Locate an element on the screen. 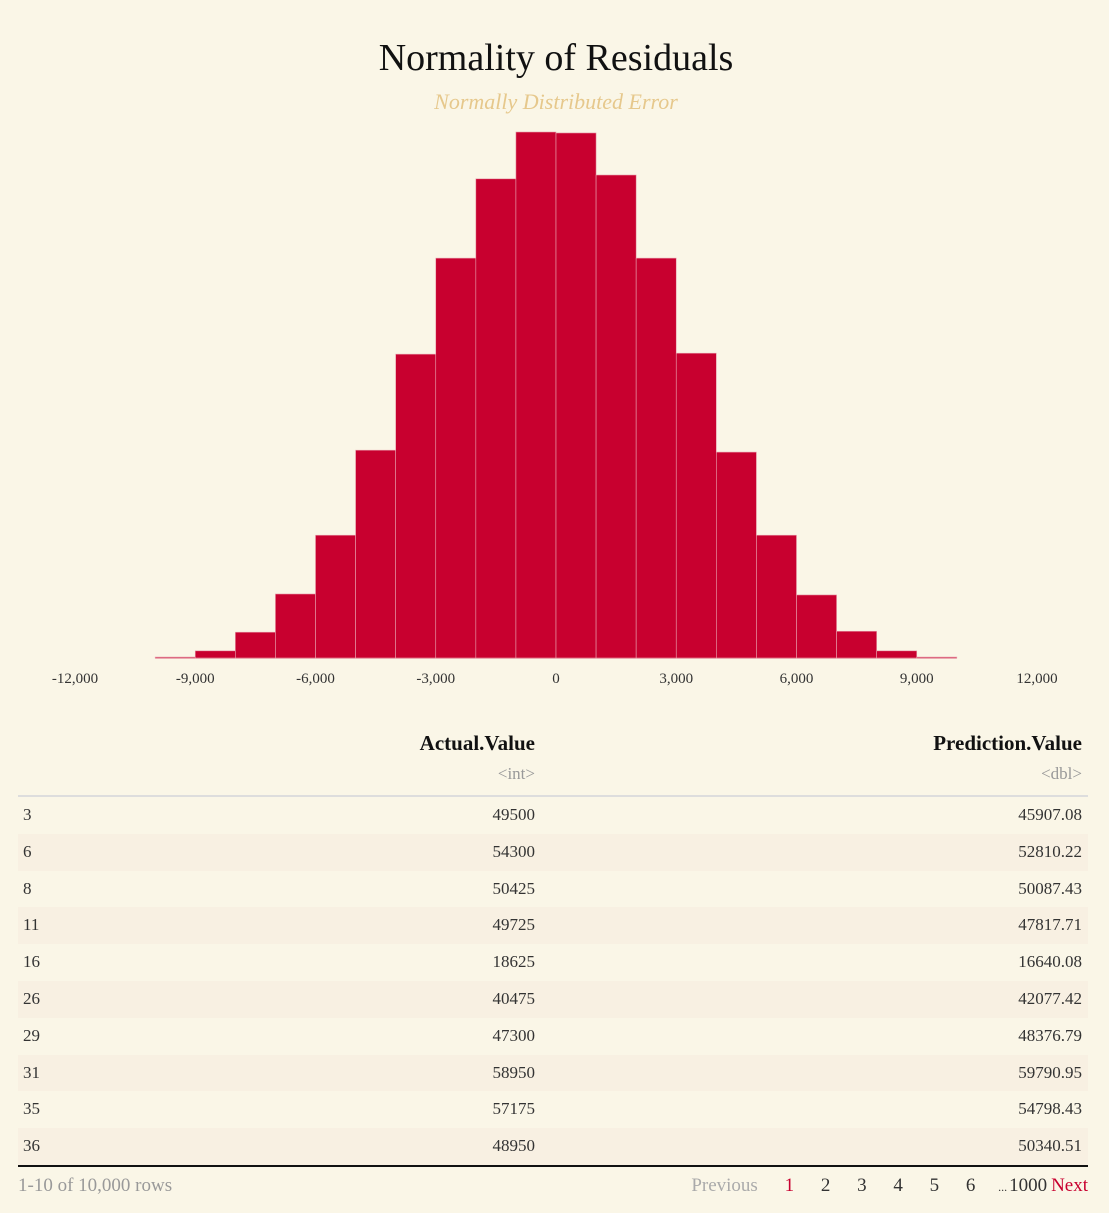  page-1: 1 is located at coordinates (789, 1185).